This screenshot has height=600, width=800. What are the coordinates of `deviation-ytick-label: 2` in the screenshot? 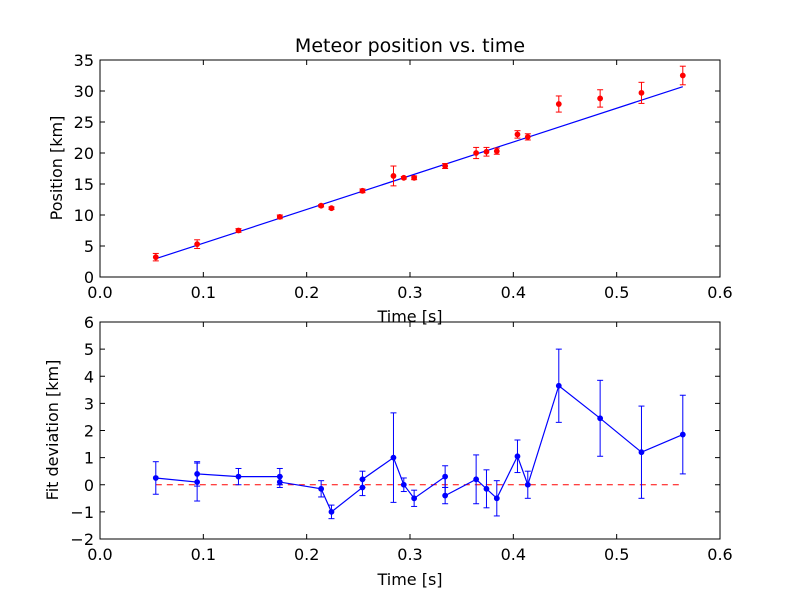 It's located at (89, 431).